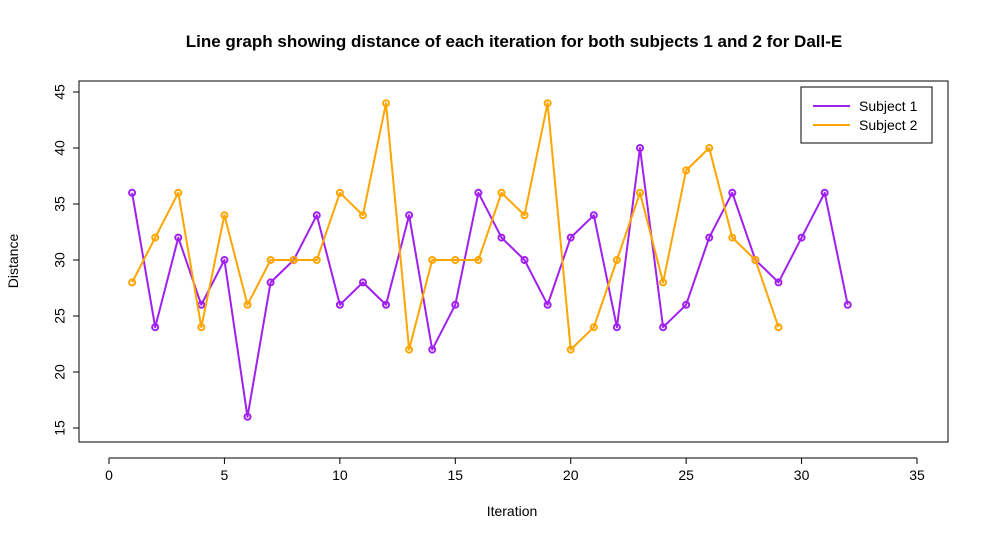  What do you see at coordinates (60, 92) in the screenshot?
I see `y-tick-label: 45` at bounding box center [60, 92].